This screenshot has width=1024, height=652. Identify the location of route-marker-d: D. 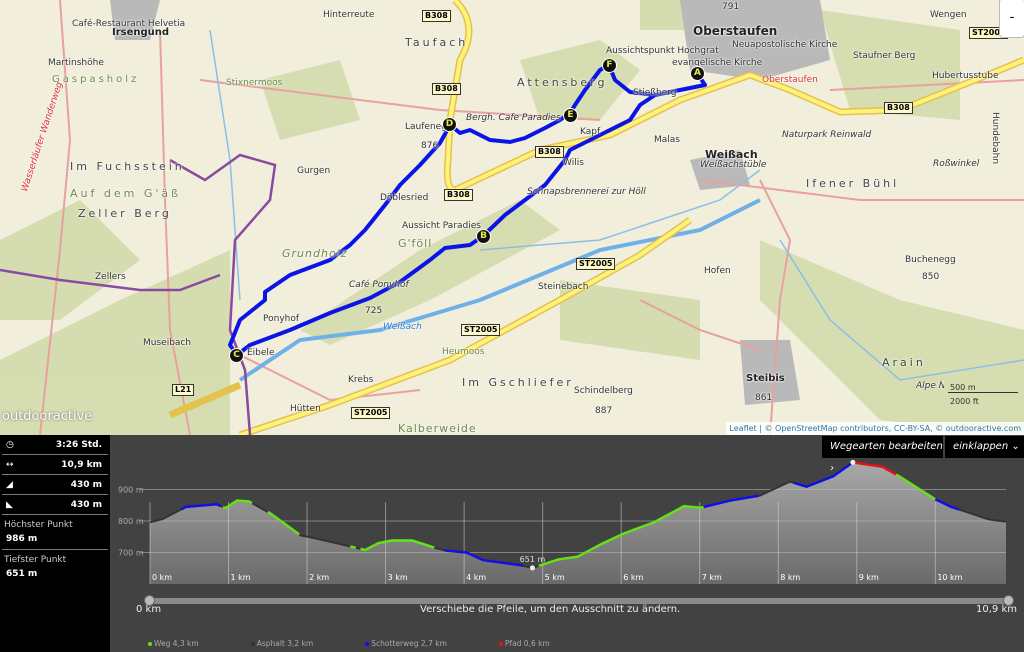
(449, 124).